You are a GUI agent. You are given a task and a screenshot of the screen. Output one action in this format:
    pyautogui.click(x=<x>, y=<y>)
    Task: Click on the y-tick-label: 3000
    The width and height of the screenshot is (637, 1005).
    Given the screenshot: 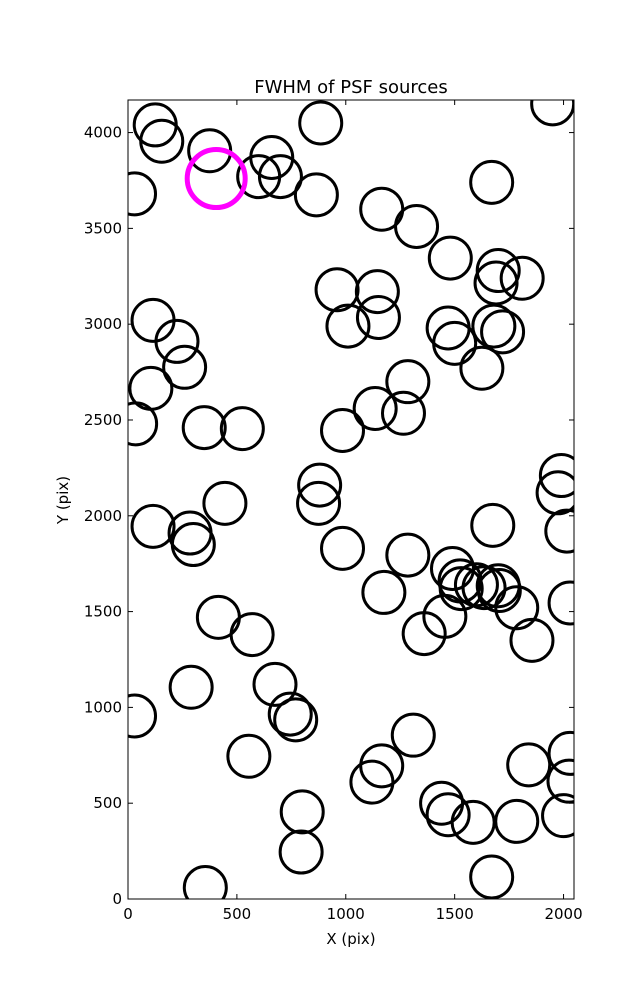 What is the action you would take?
    pyautogui.click(x=103, y=324)
    